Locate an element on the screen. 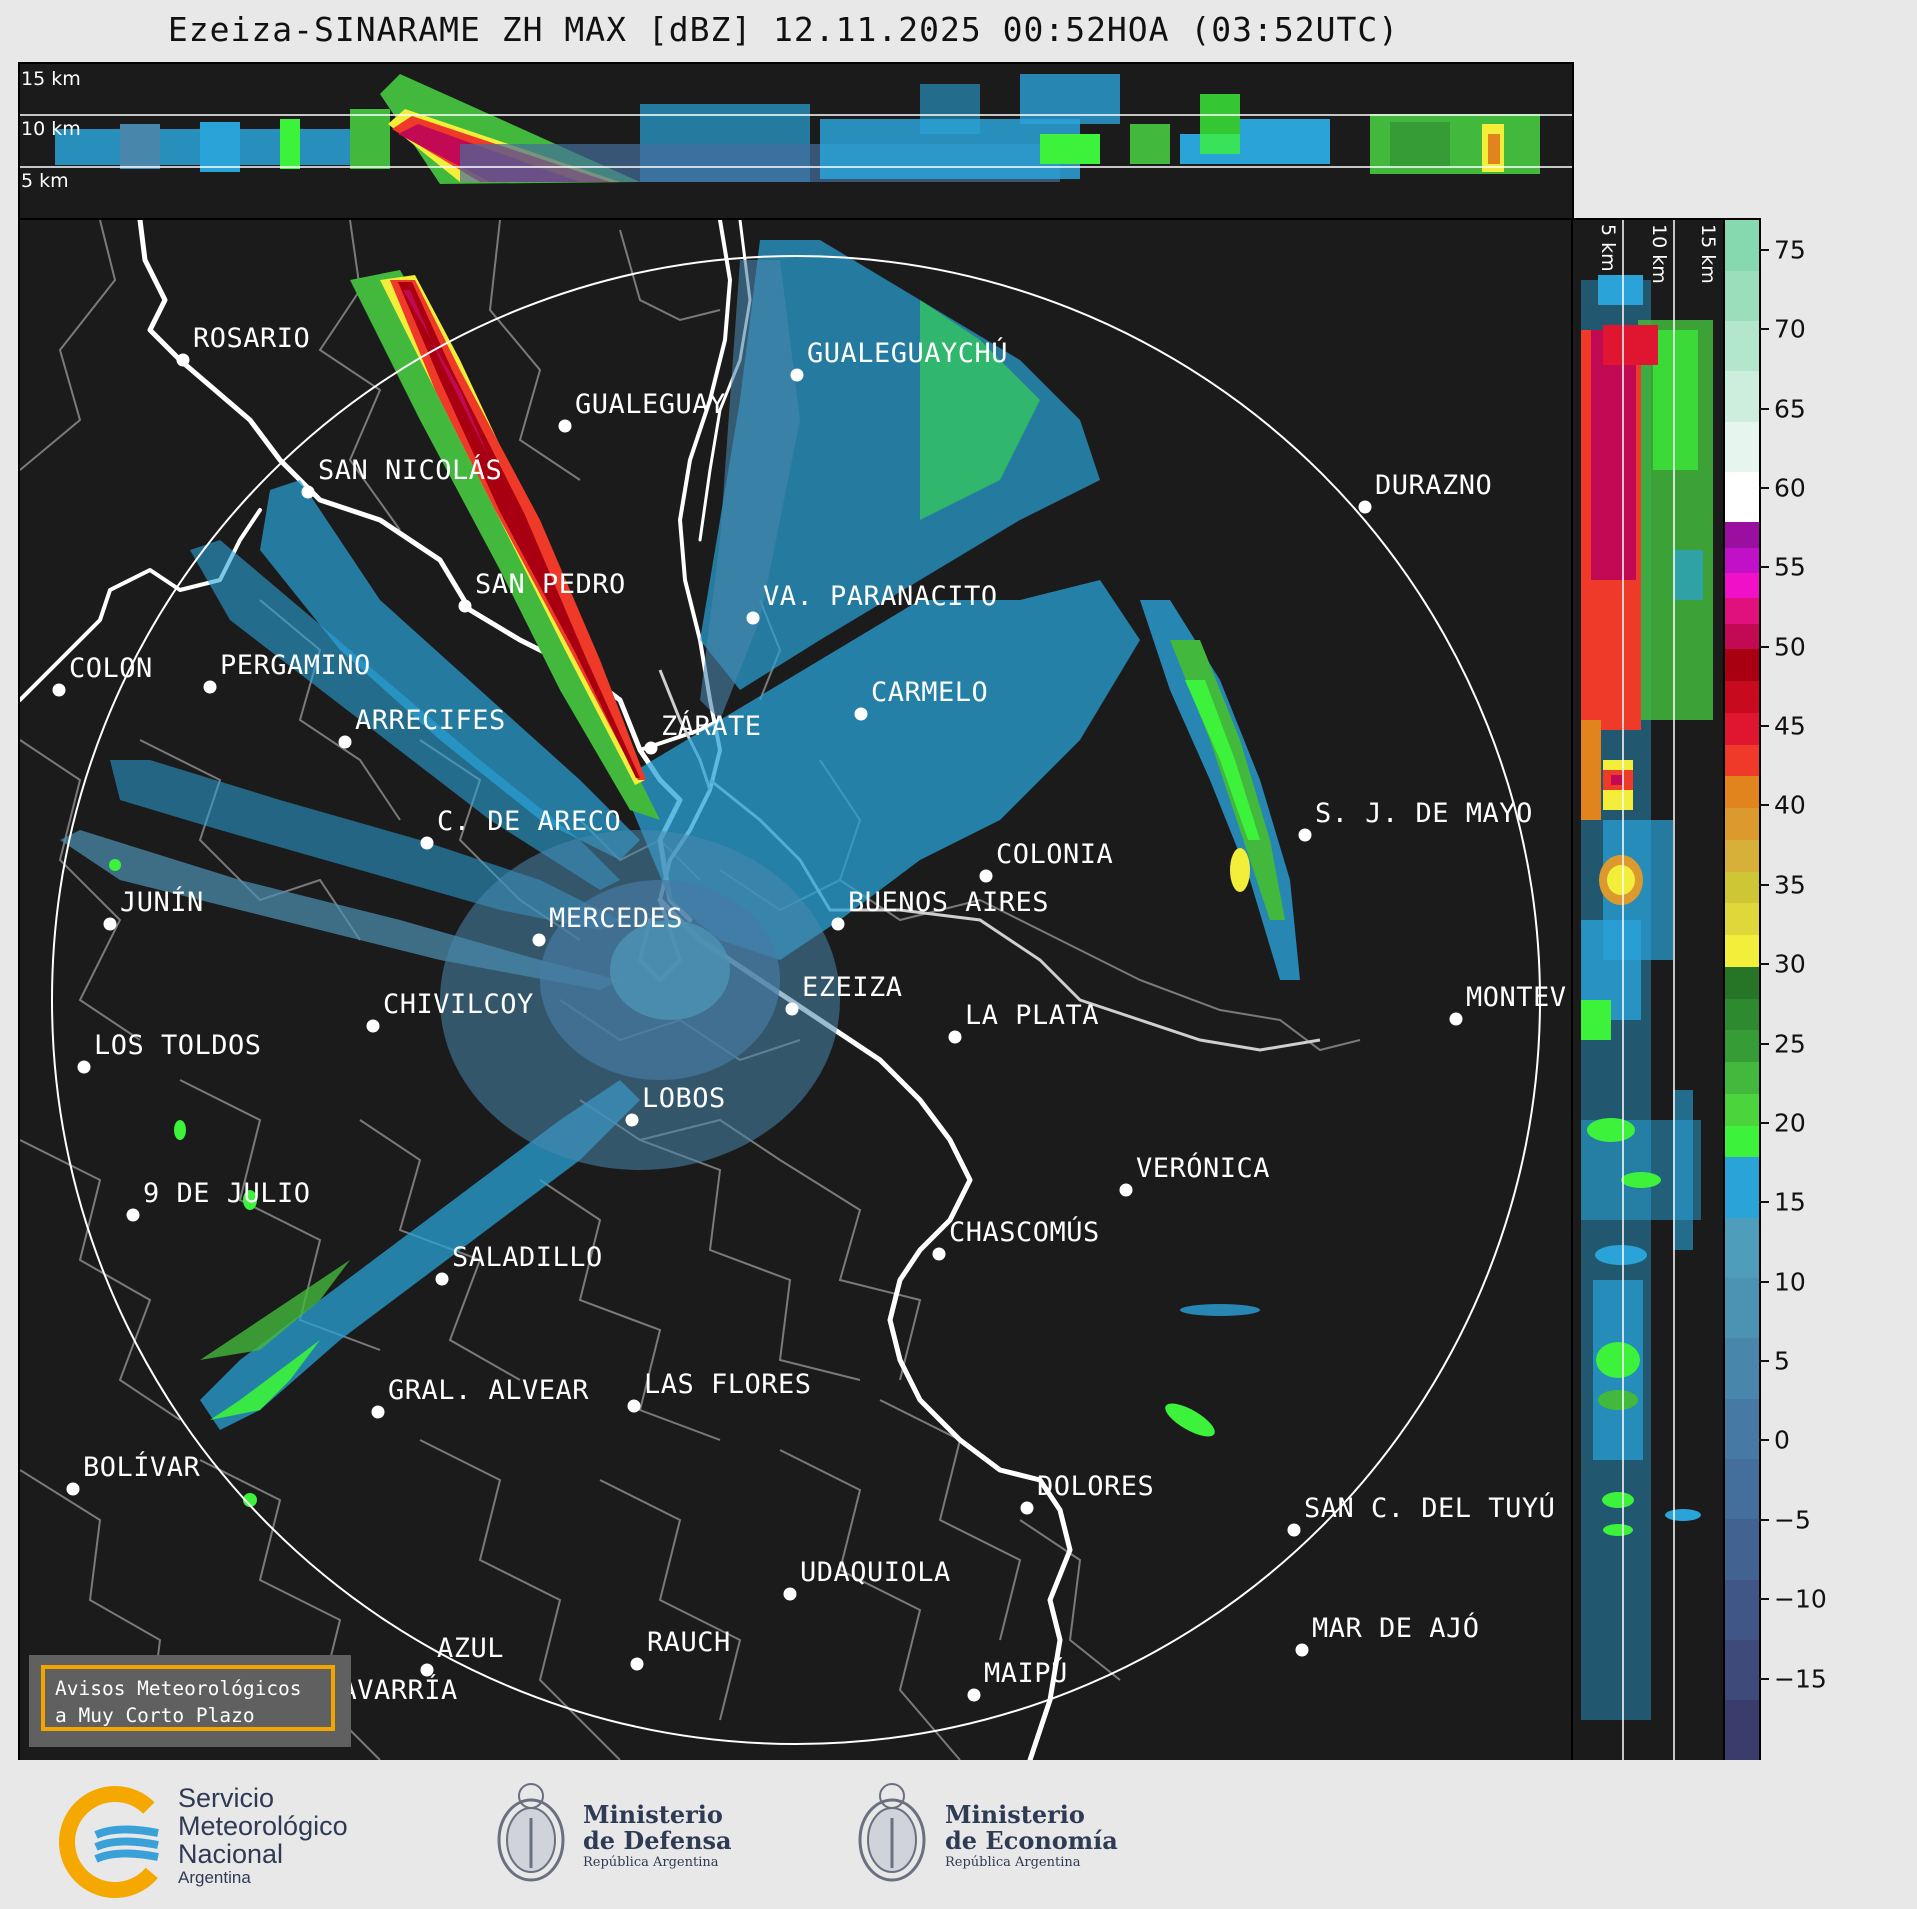 The width and height of the screenshot is (1917, 1909). colorbar-tick-label: −5 is located at coordinates (1792, 1520).